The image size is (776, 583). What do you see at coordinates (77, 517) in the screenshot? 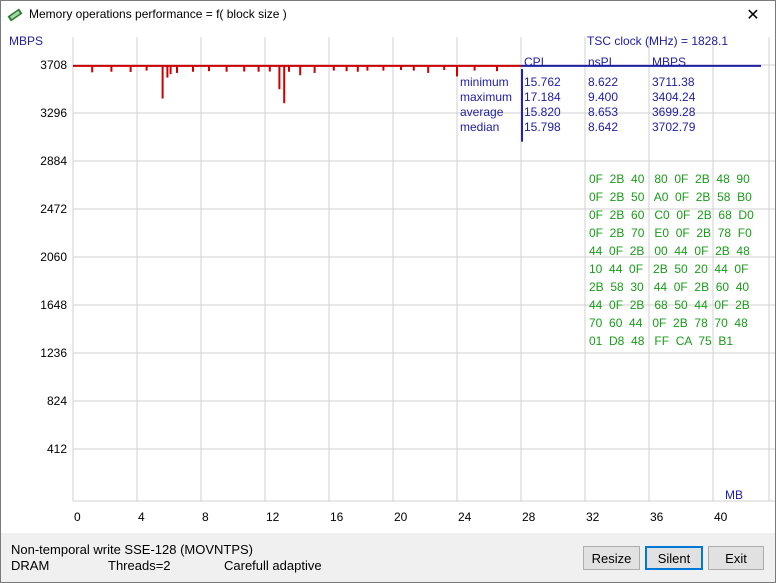
I see `x-tick-label: 0` at bounding box center [77, 517].